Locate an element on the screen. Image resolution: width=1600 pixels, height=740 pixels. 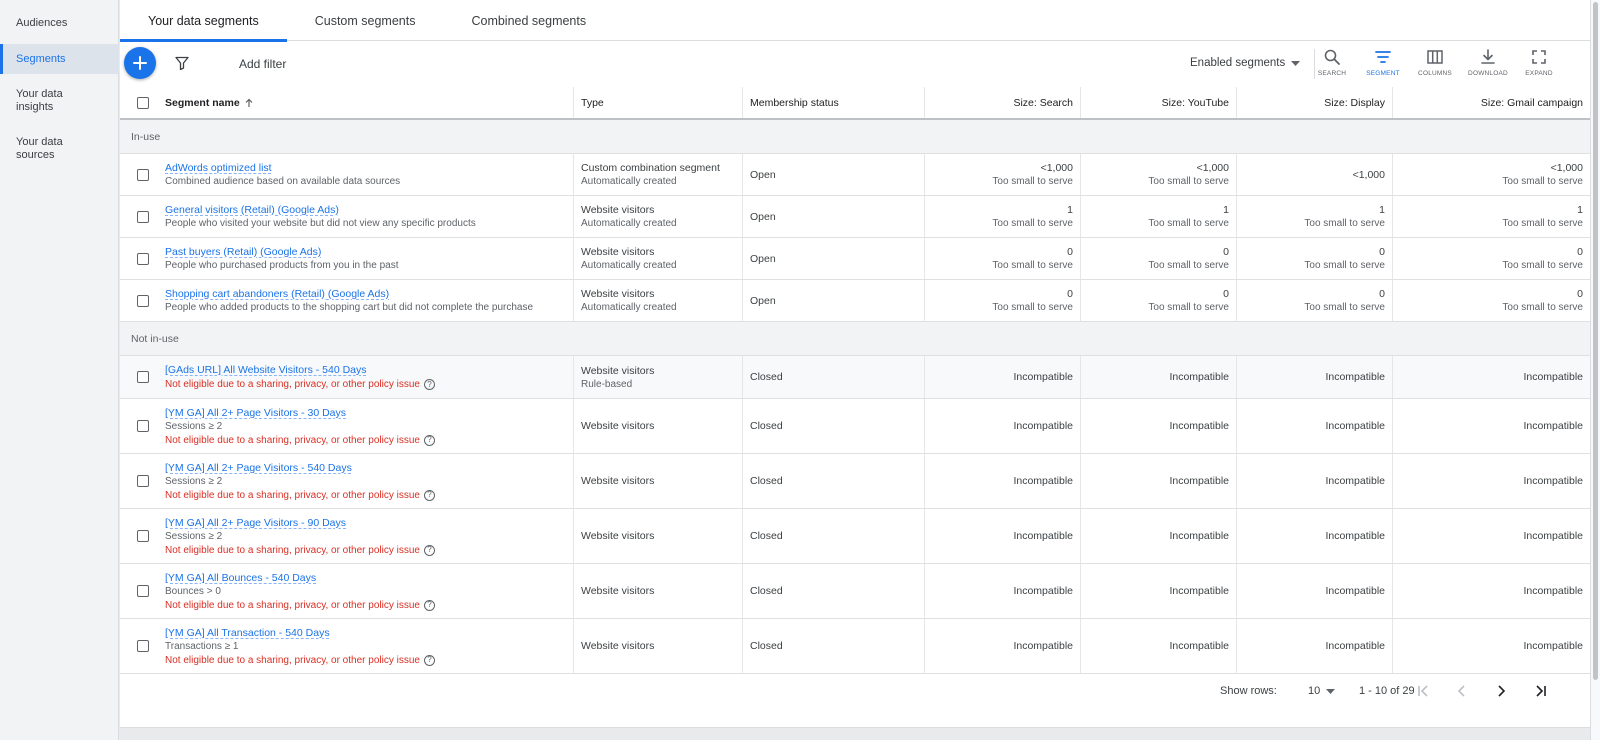
segment-rule: Sessions ≥ 2 is located at coordinates (194, 481).